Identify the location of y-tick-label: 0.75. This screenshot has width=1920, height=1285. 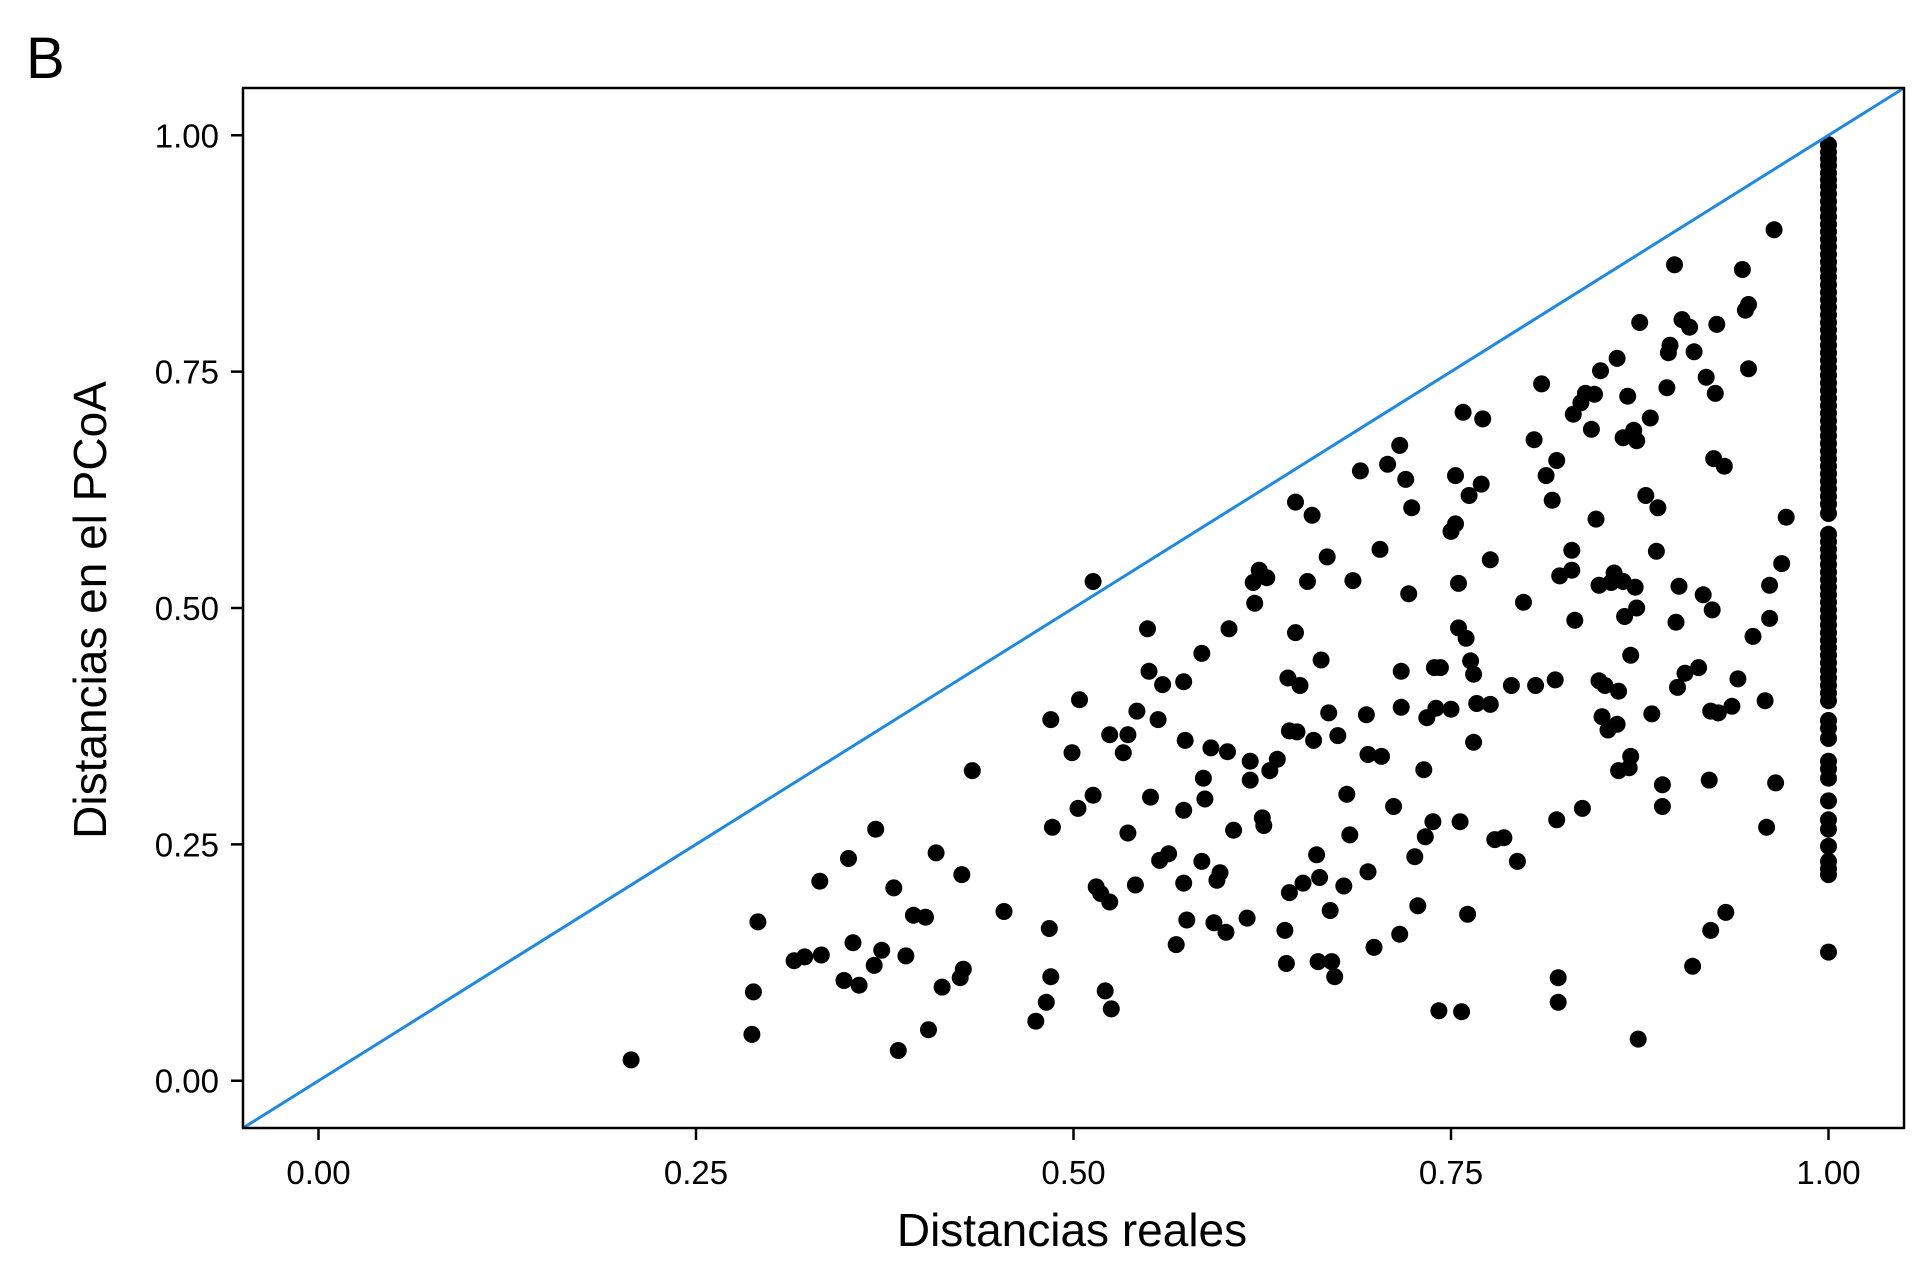
(187, 372).